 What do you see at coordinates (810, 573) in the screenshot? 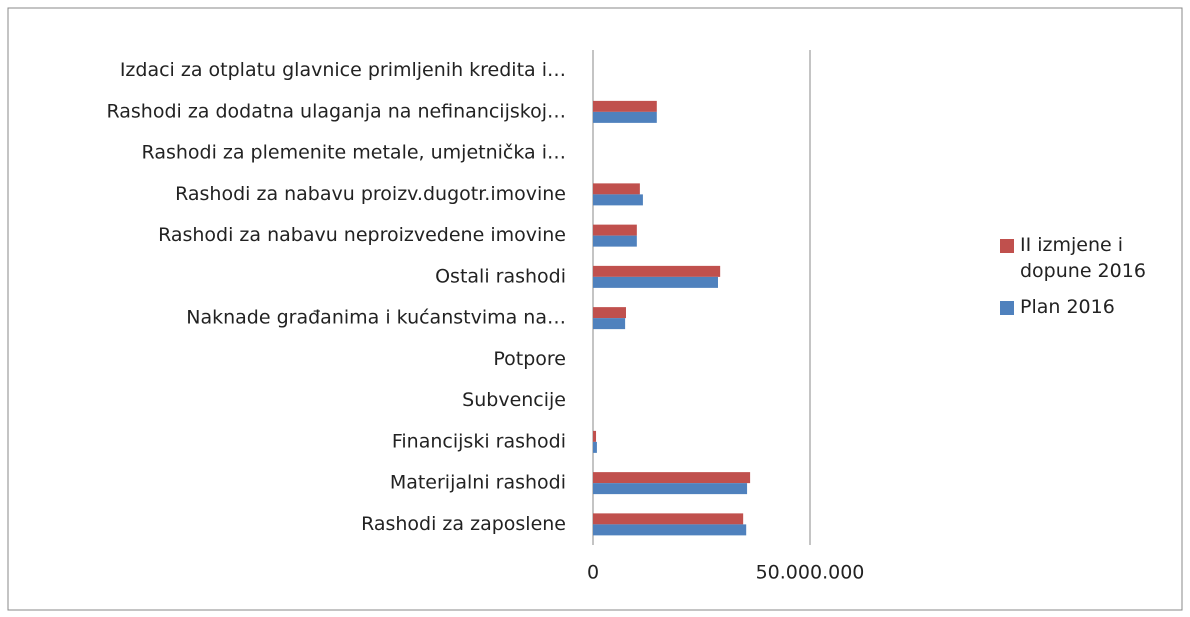
I see `x-tick-label: 50.000.000` at bounding box center [810, 573].